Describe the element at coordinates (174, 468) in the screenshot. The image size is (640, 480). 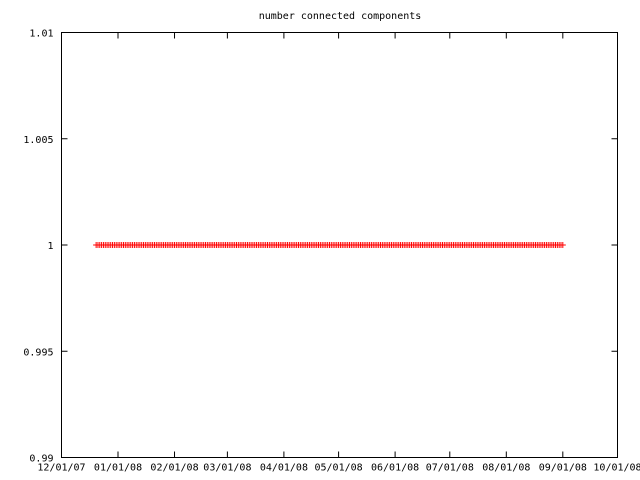
I see `x-tick-label: 02/01/08` at that location.